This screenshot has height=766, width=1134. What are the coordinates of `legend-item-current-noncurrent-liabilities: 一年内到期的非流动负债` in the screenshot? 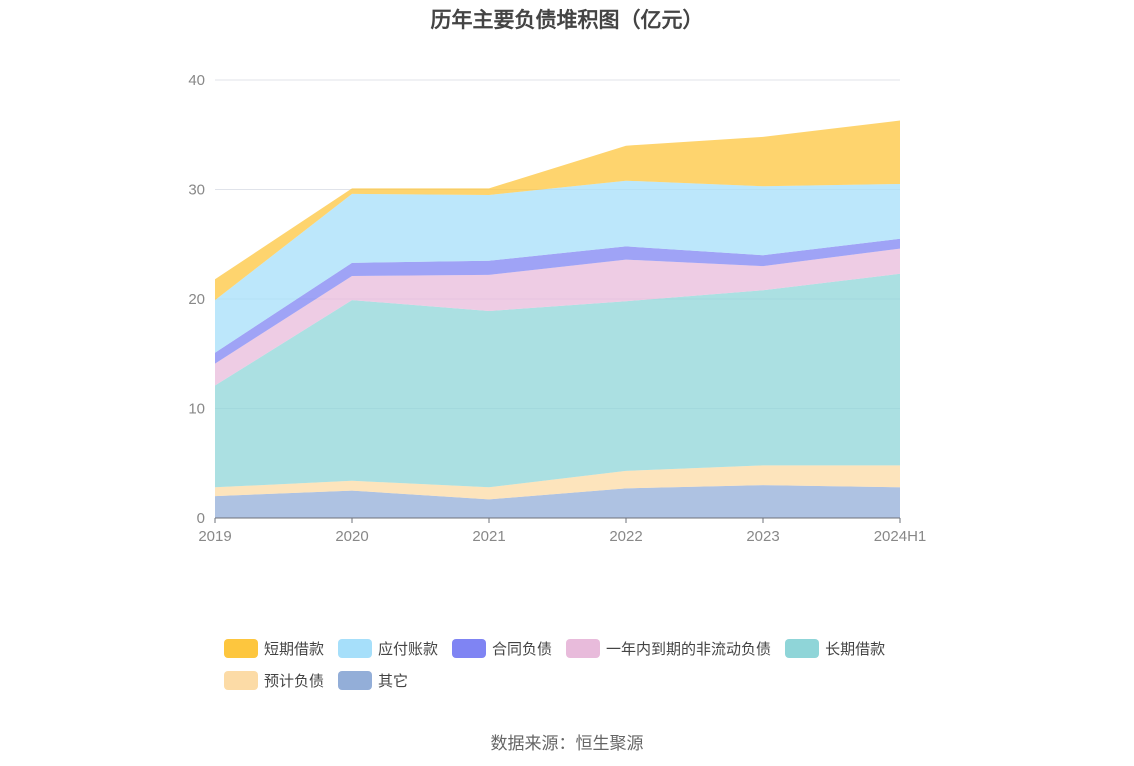 It's located at (668, 648).